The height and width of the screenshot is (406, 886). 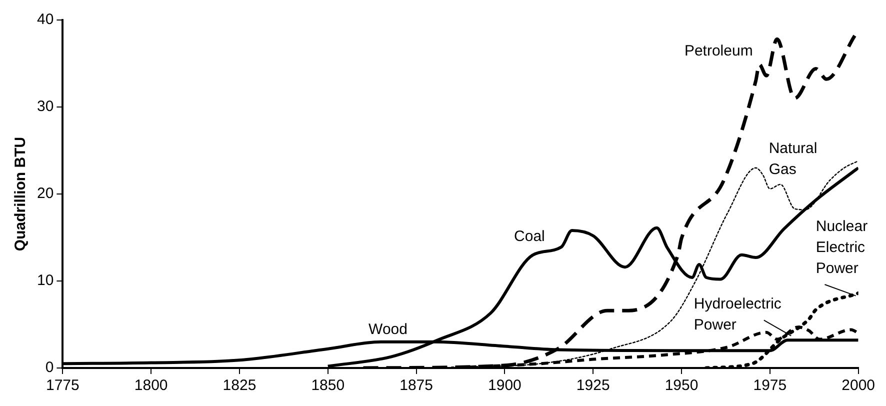 What do you see at coordinates (151, 385) in the screenshot?
I see `x-tick-label: 1800` at bounding box center [151, 385].